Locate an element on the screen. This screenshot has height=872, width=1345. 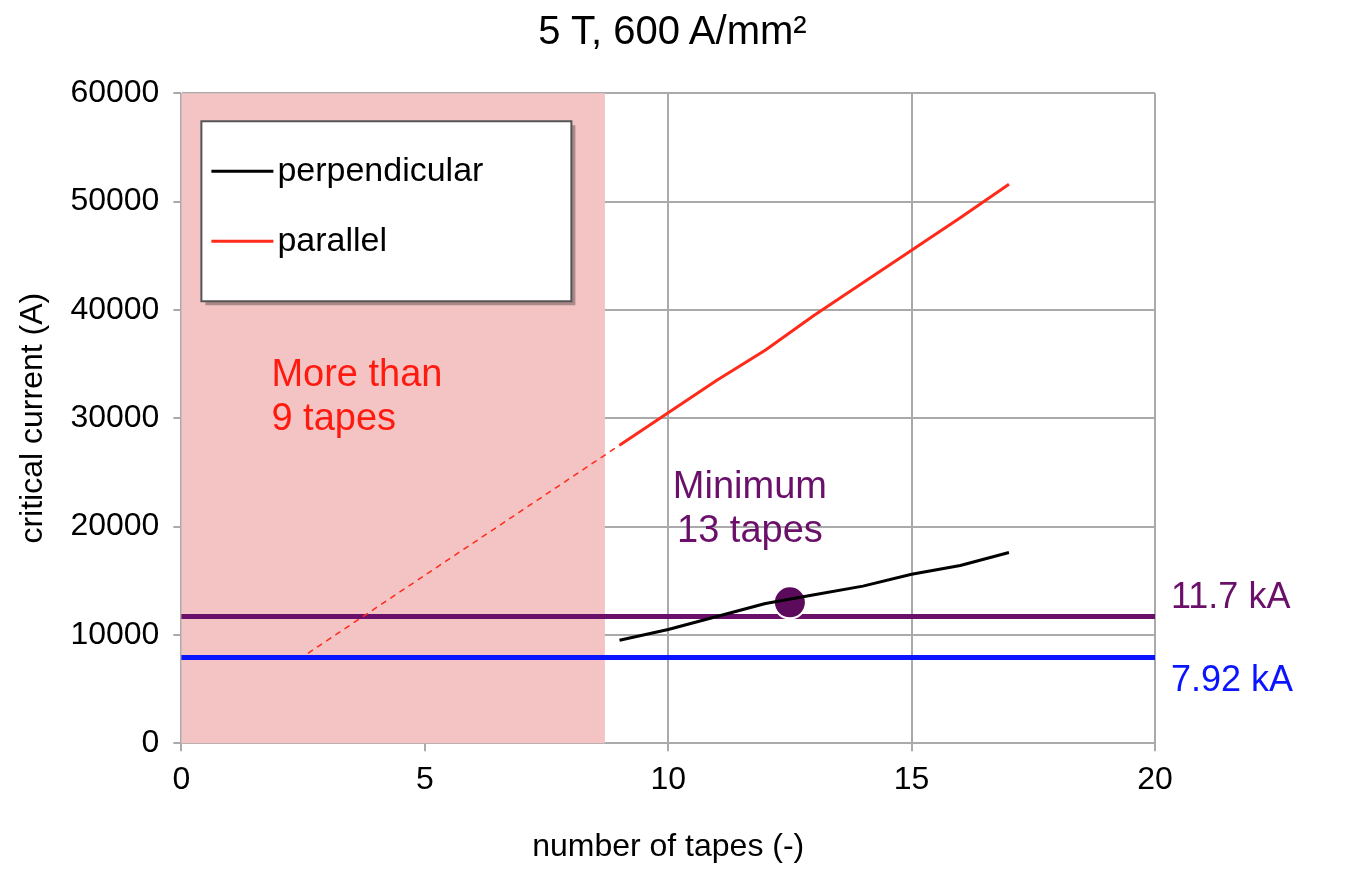
y-tick-label: 60000 is located at coordinates (115, 91).